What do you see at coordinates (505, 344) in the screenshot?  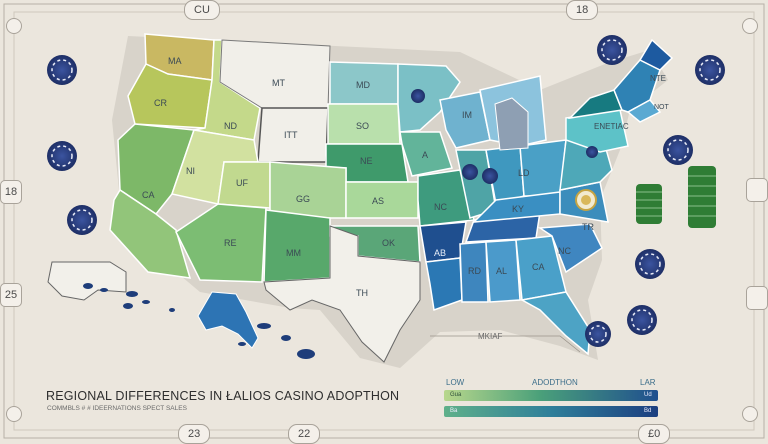 I see `gulf-line` at bounding box center [505, 344].